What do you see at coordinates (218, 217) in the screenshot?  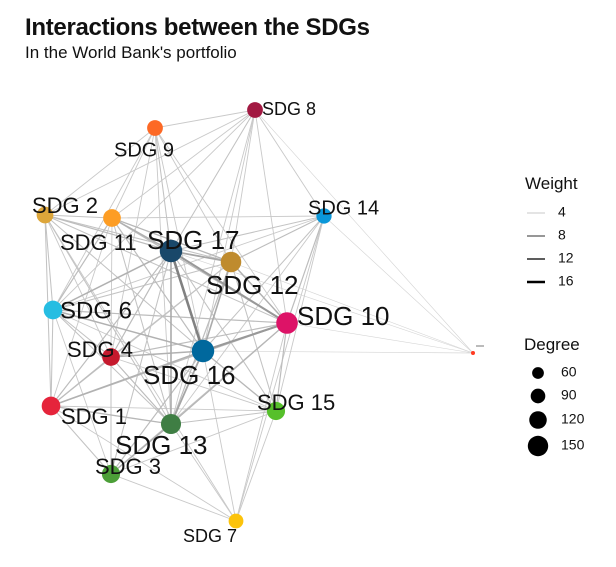 I see `edge-SDG11-SDG14` at bounding box center [218, 217].